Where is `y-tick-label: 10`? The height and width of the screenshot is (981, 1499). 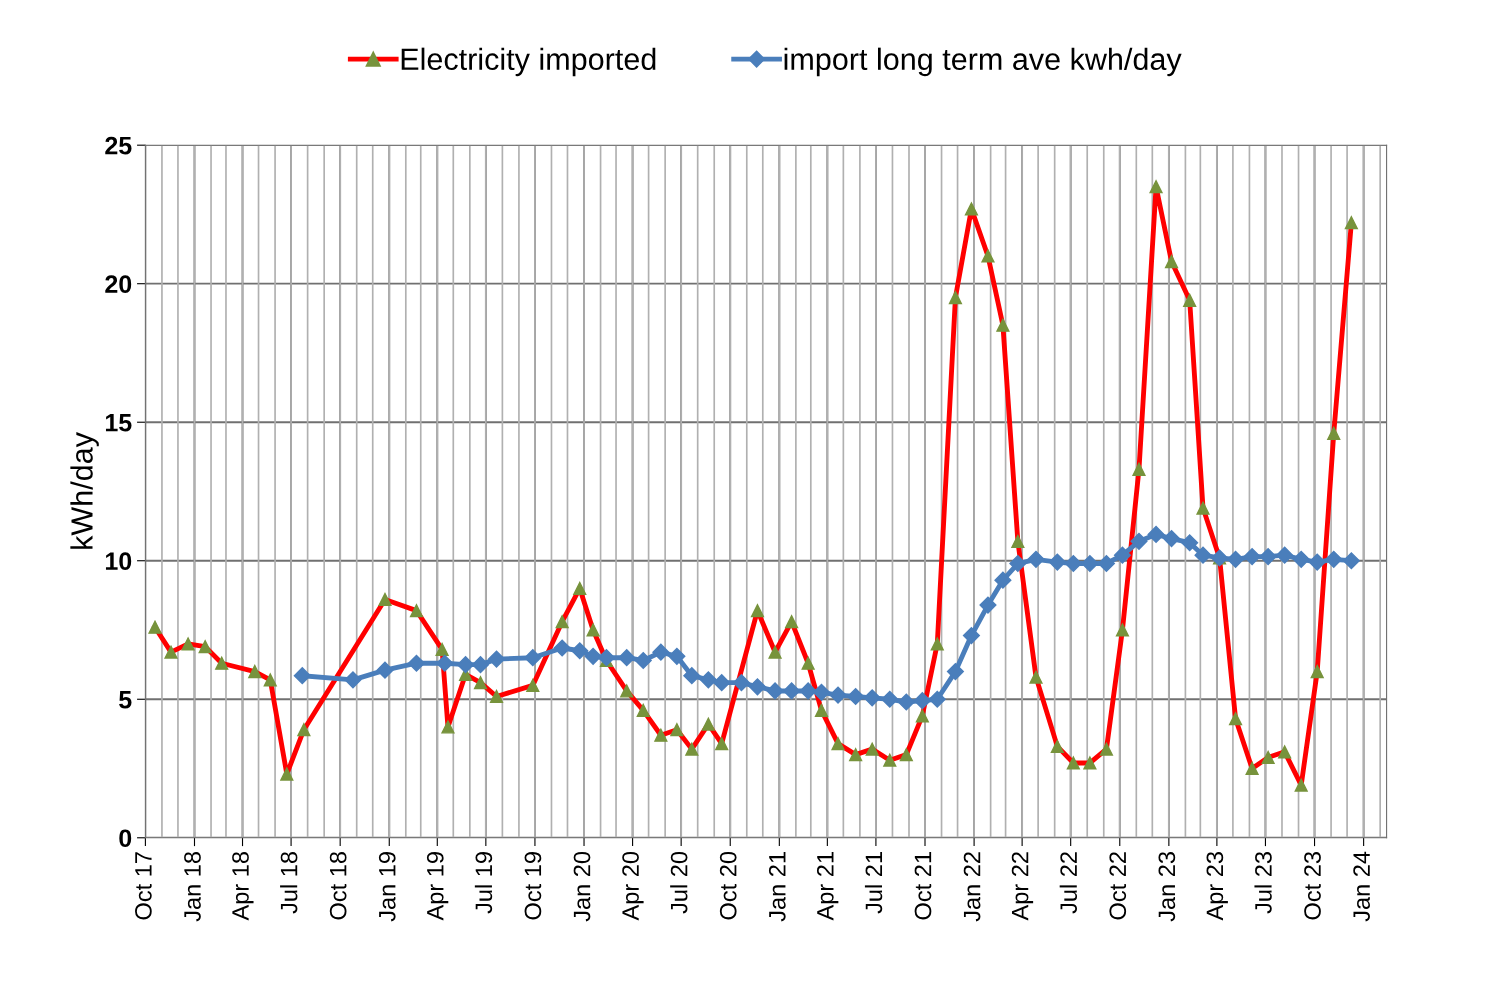
y-tick-label: 10 is located at coordinates (118, 561).